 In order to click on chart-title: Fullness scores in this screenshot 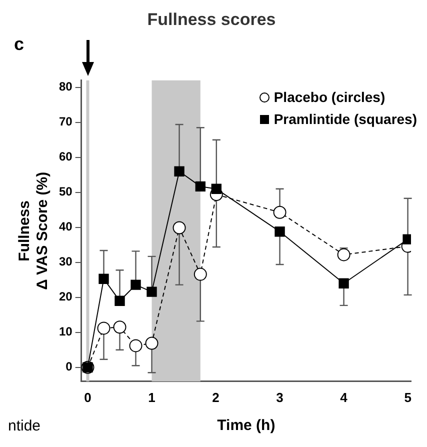, I will do `click(211, 19)`.